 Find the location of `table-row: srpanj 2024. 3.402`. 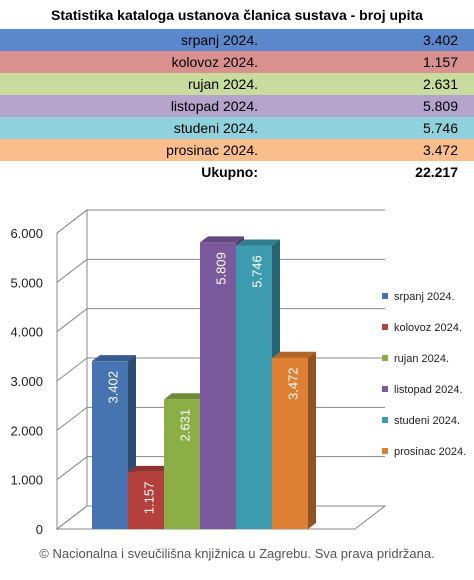

table-row: srpanj 2024. 3.402 is located at coordinates (237, 40).